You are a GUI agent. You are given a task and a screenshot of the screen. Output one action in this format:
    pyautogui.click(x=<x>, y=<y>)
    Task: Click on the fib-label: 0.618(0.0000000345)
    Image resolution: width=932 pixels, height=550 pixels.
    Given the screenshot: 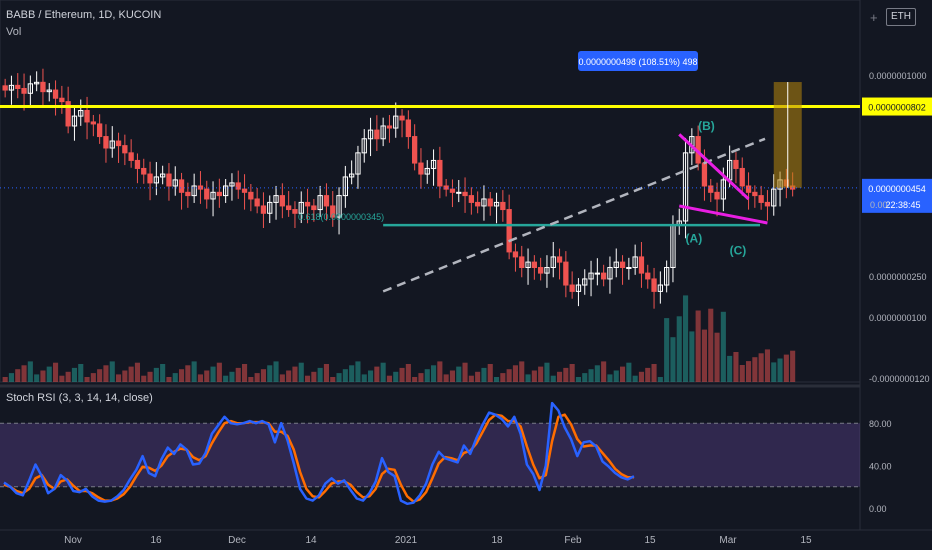 What is the action you would take?
    pyautogui.click(x=341, y=217)
    